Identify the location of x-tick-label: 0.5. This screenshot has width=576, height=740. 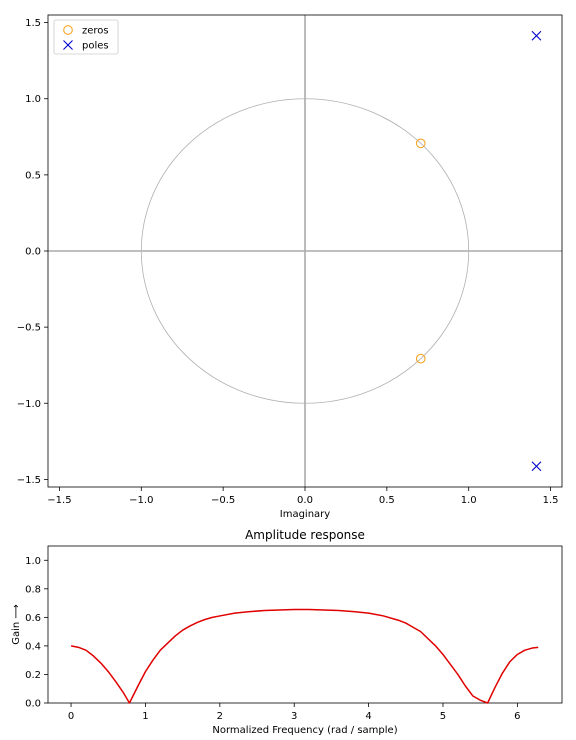
(387, 500).